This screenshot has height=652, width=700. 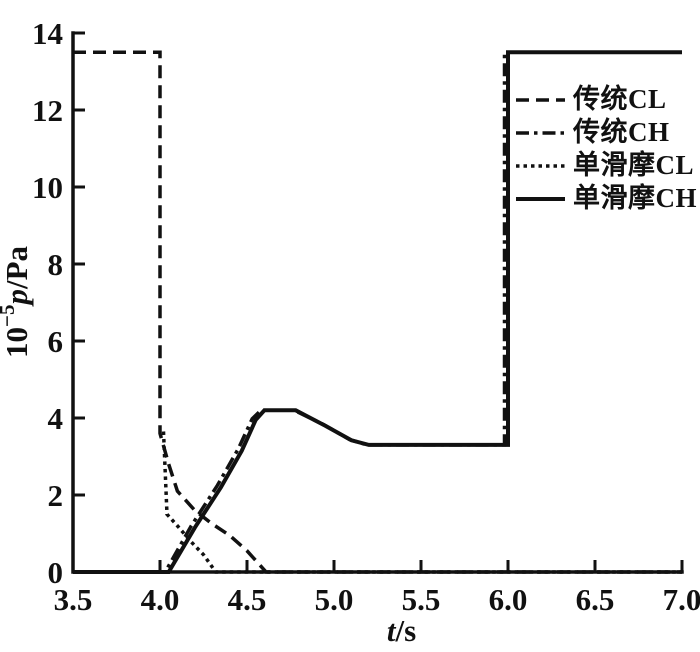 I want to click on legend-item-danhuamo-cl: 单滑摩CL, so click(x=606, y=165).